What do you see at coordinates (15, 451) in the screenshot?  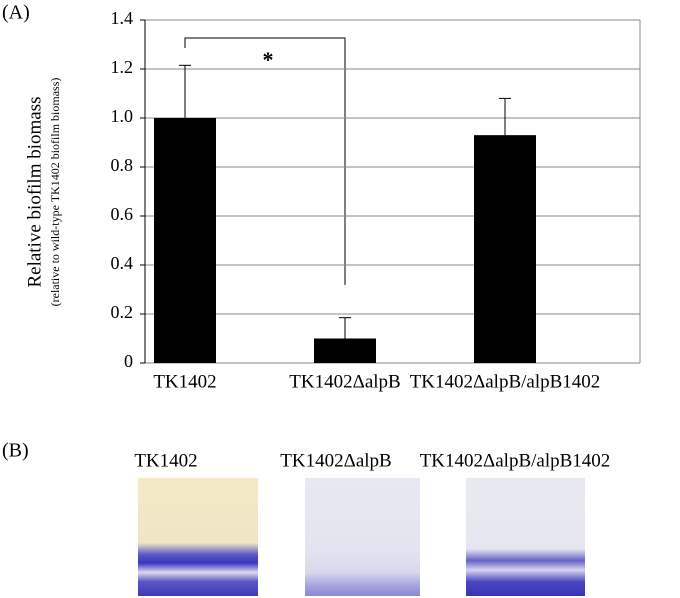 I see `panel-label: (B)` at bounding box center [15, 451].